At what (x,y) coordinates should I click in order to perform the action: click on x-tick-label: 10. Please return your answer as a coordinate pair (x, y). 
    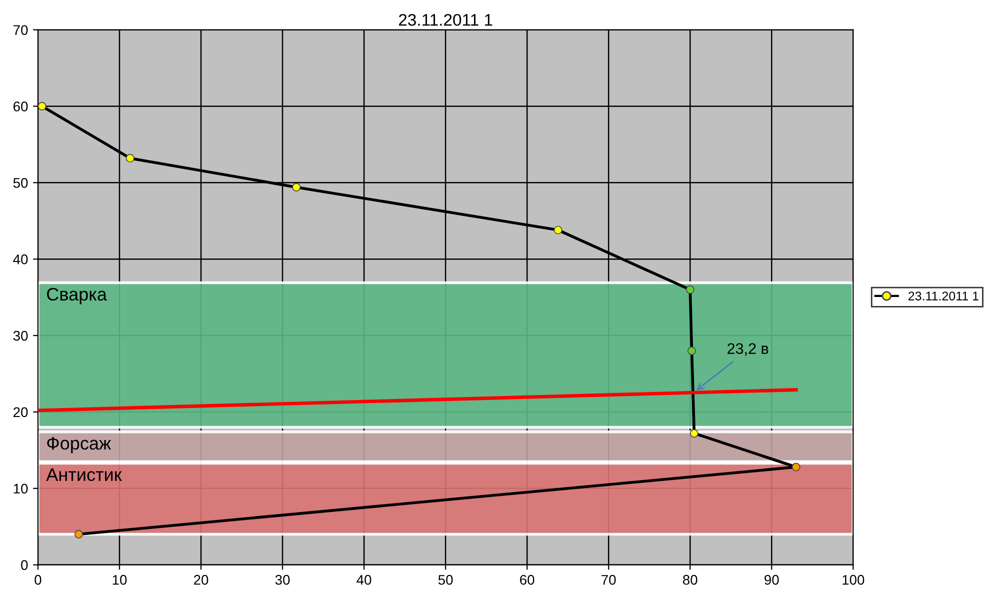
    Looking at the image, I should click on (119, 579).